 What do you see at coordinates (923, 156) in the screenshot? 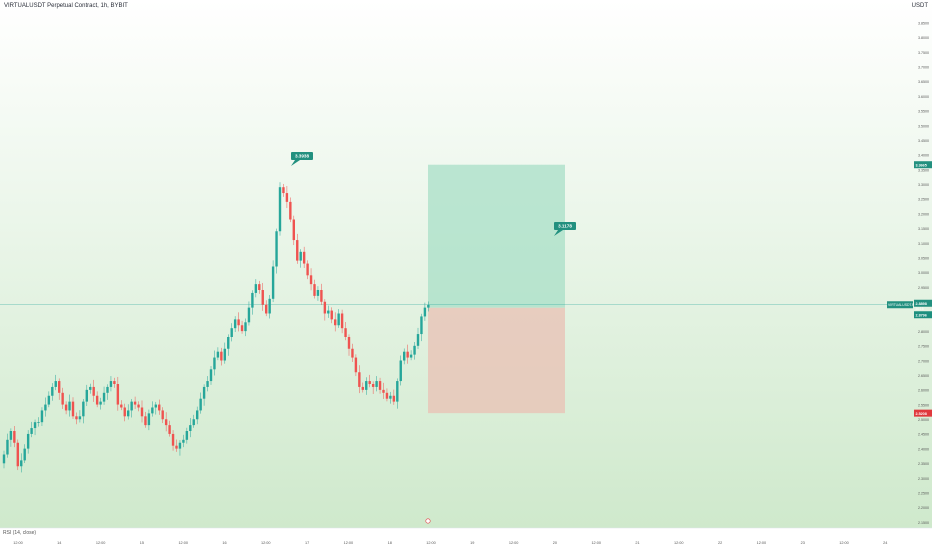
I see `y-tick-label: 3.4000` at bounding box center [923, 156].